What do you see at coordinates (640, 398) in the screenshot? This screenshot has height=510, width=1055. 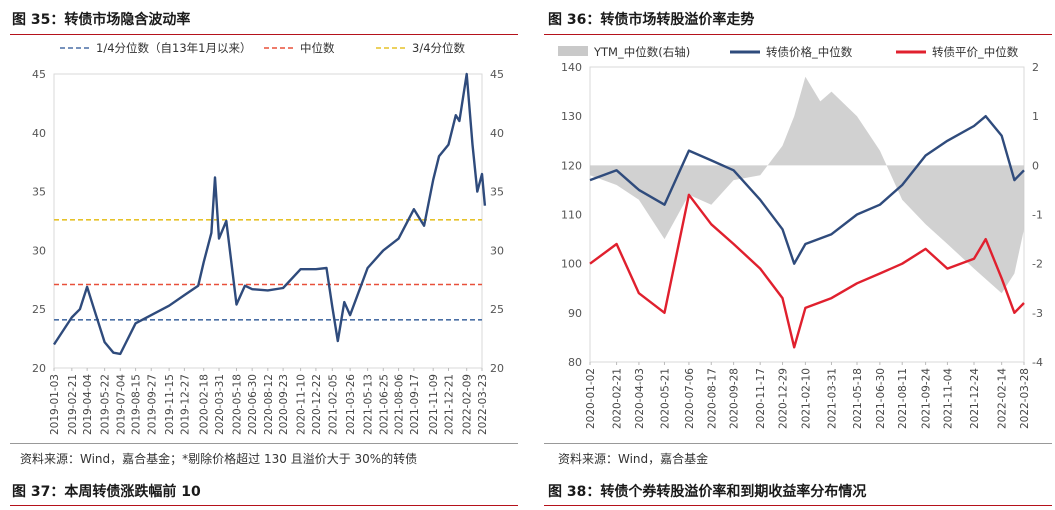 I see `x-tick-label: 2020-04-03` at bounding box center [640, 398].